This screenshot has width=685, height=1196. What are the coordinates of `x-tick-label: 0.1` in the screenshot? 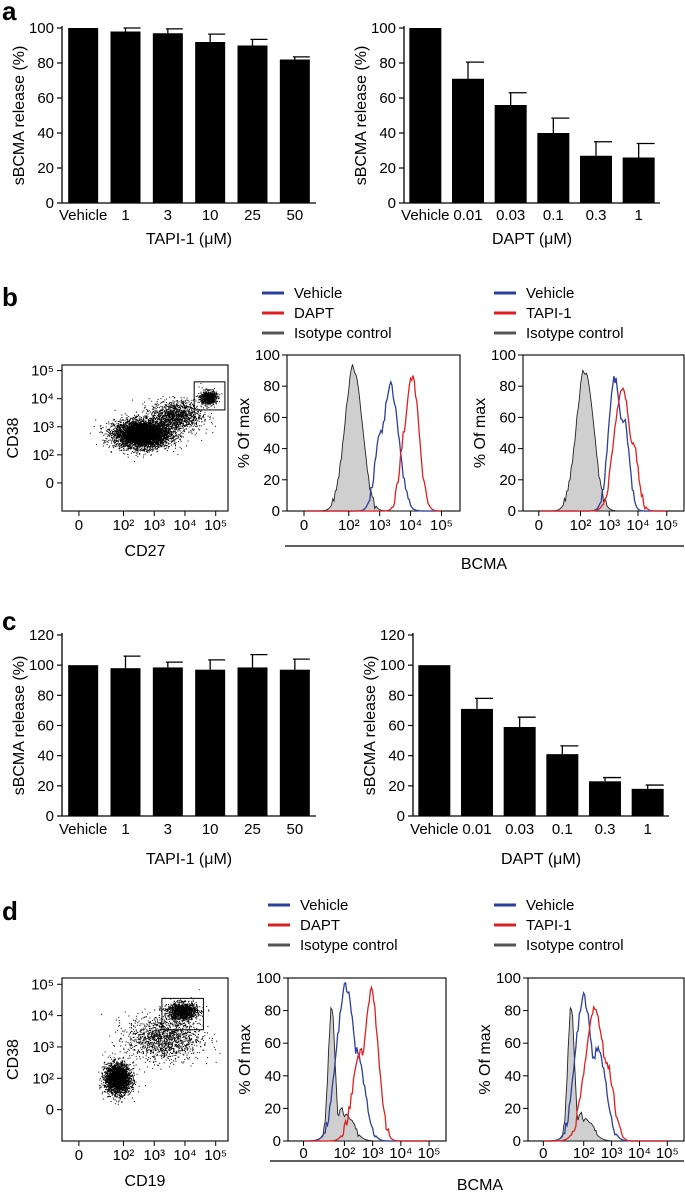 It's located at (553, 215).